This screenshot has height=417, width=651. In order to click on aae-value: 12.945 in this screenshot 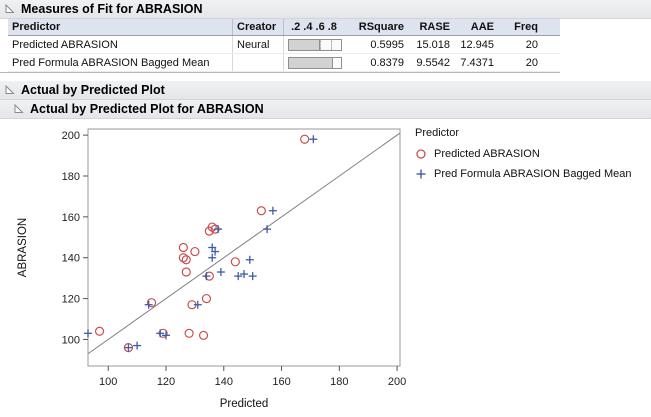, I will do `click(477, 44)`.